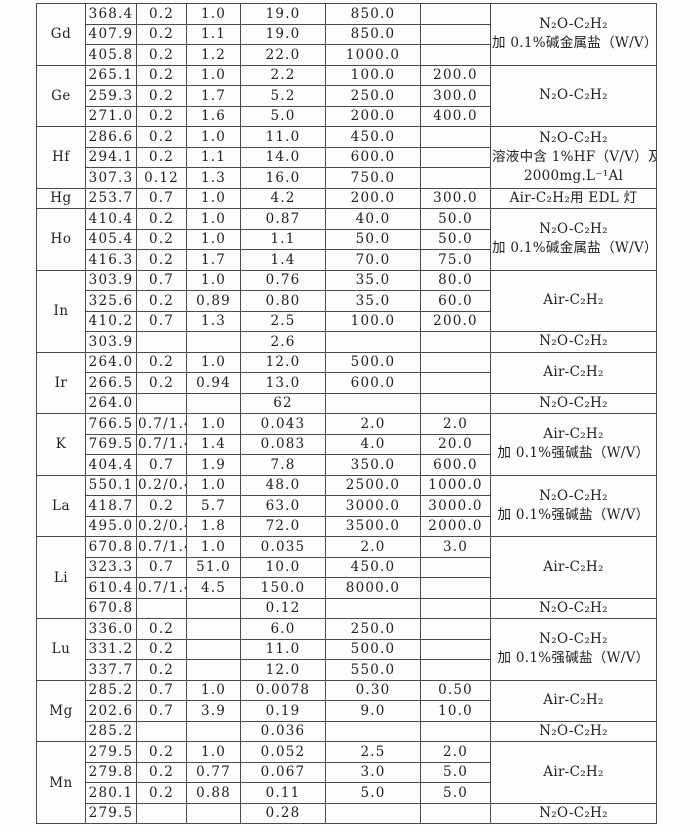 Image resolution: width=700 pixels, height=832 pixels. Describe the element at coordinates (283, 567) in the screenshot. I see `cell-param-3: 10.0` at that location.